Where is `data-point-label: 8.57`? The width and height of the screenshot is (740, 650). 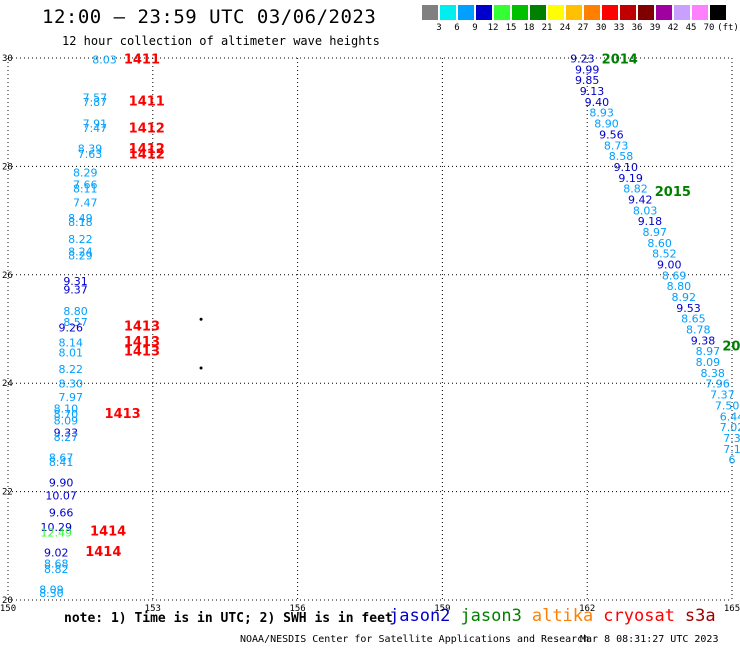 data-point-label: 8.57 is located at coordinates (75, 322).